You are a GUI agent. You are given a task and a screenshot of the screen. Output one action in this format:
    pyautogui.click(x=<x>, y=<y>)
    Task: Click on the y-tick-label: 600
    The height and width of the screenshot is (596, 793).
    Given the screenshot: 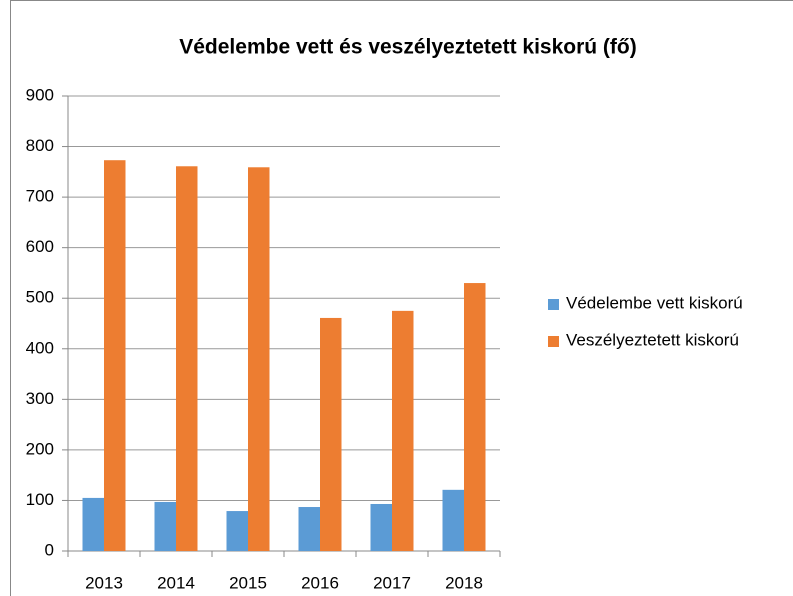 What is the action you would take?
    pyautogui.click(x=40, y=246)
    